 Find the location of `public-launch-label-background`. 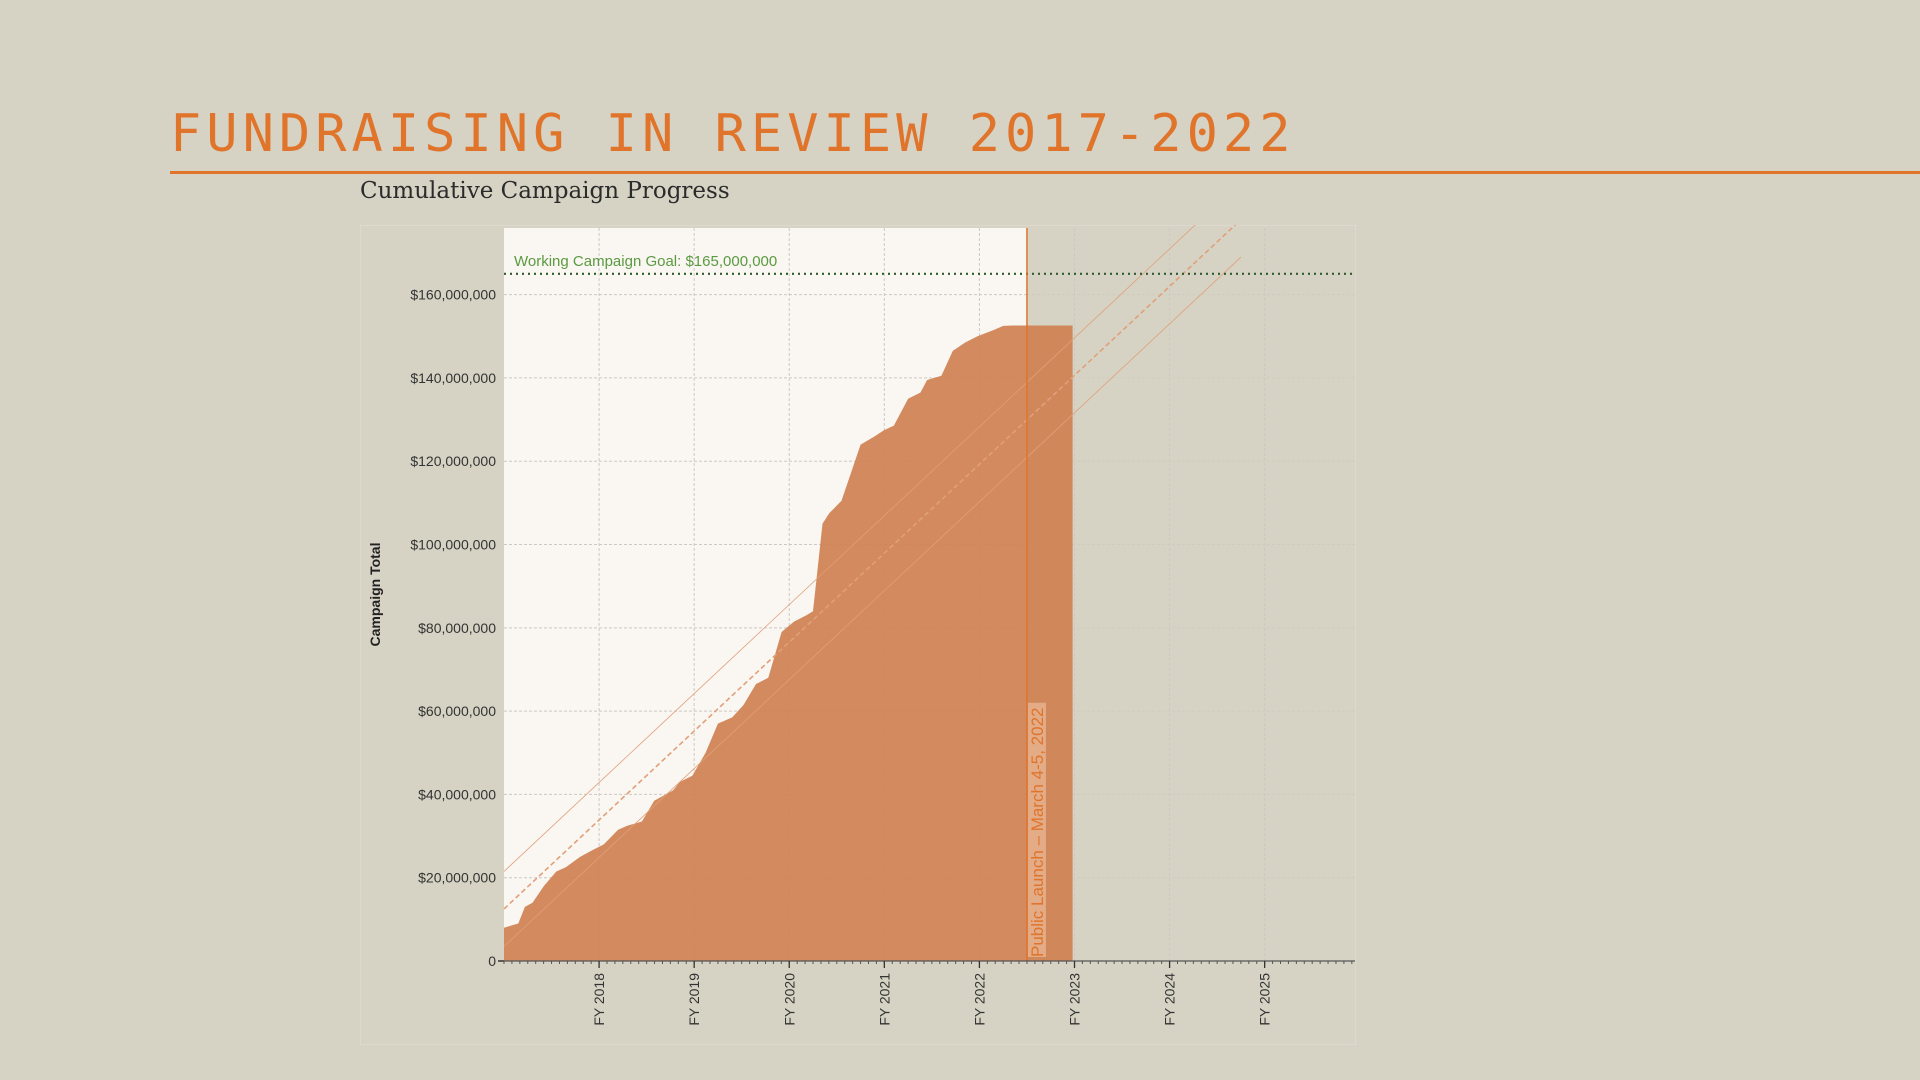

public-launch-label-background is located at coordinates (1036, 829).